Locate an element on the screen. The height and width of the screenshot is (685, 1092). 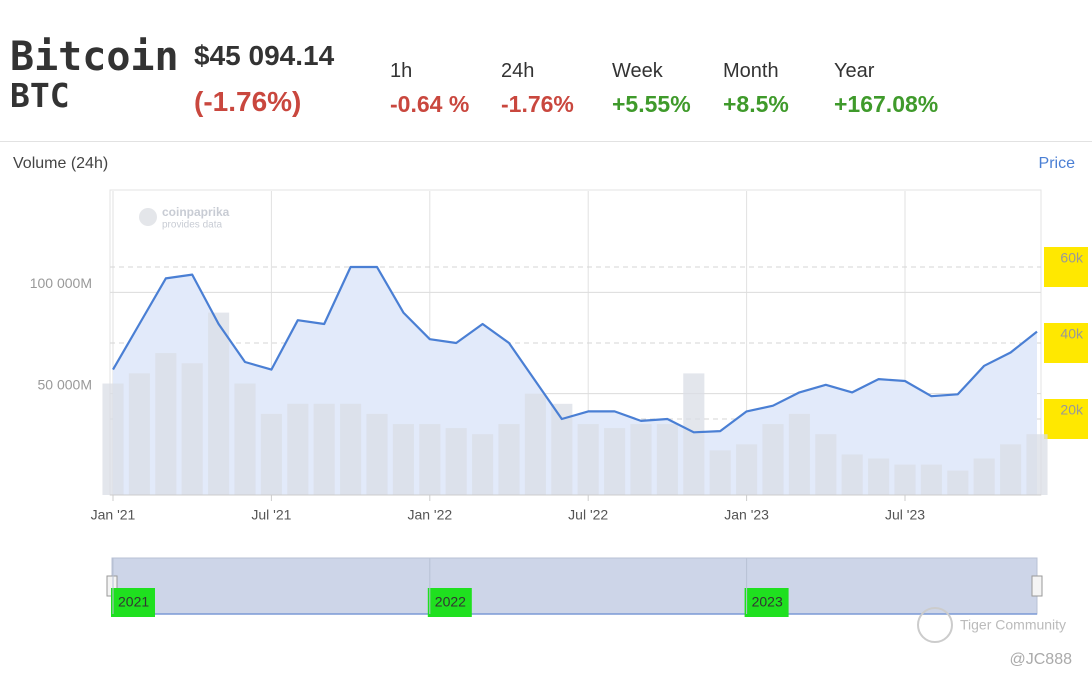
period-value: -0.64 % is located at coordinates (430, 104).